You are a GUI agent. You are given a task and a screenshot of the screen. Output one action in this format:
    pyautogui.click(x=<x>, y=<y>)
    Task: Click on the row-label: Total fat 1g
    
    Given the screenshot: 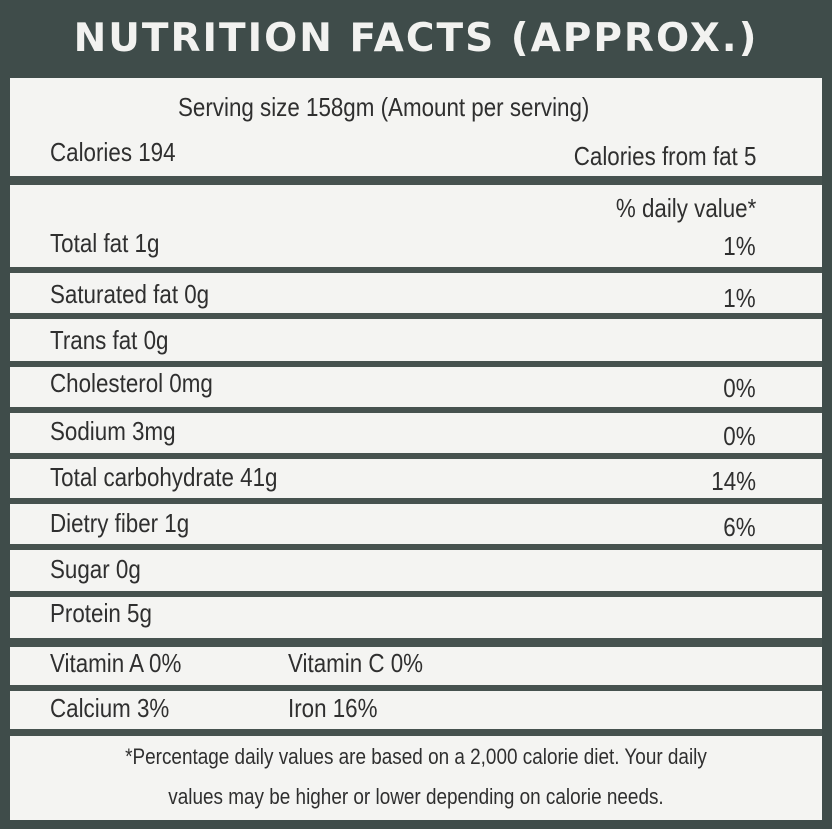 What is the action you would take?
    pyautogui.click(x=105, y=243)
    